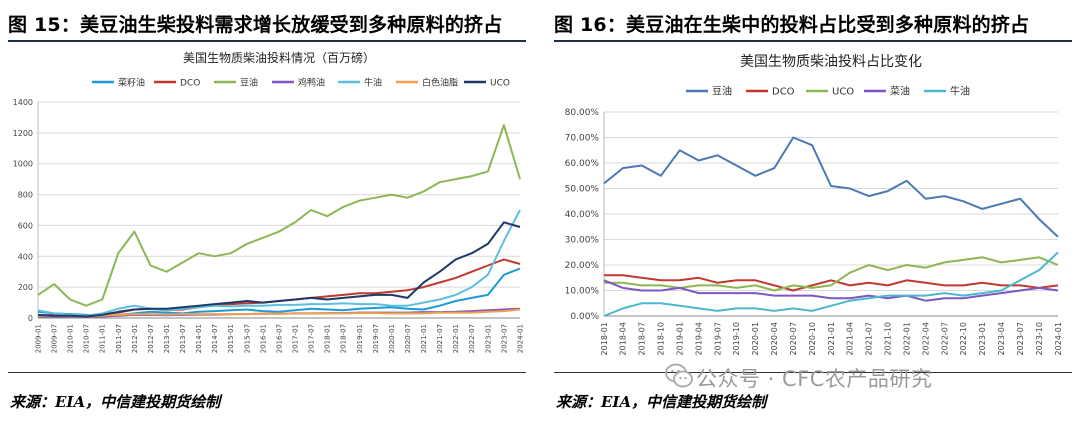 The height and width of the screenshot is (422, 1080). What do you see at coordinates (812, 338) in the screenshot?
I see `x-tick-label-11: 2020-10` at bounding box center [812, 338].